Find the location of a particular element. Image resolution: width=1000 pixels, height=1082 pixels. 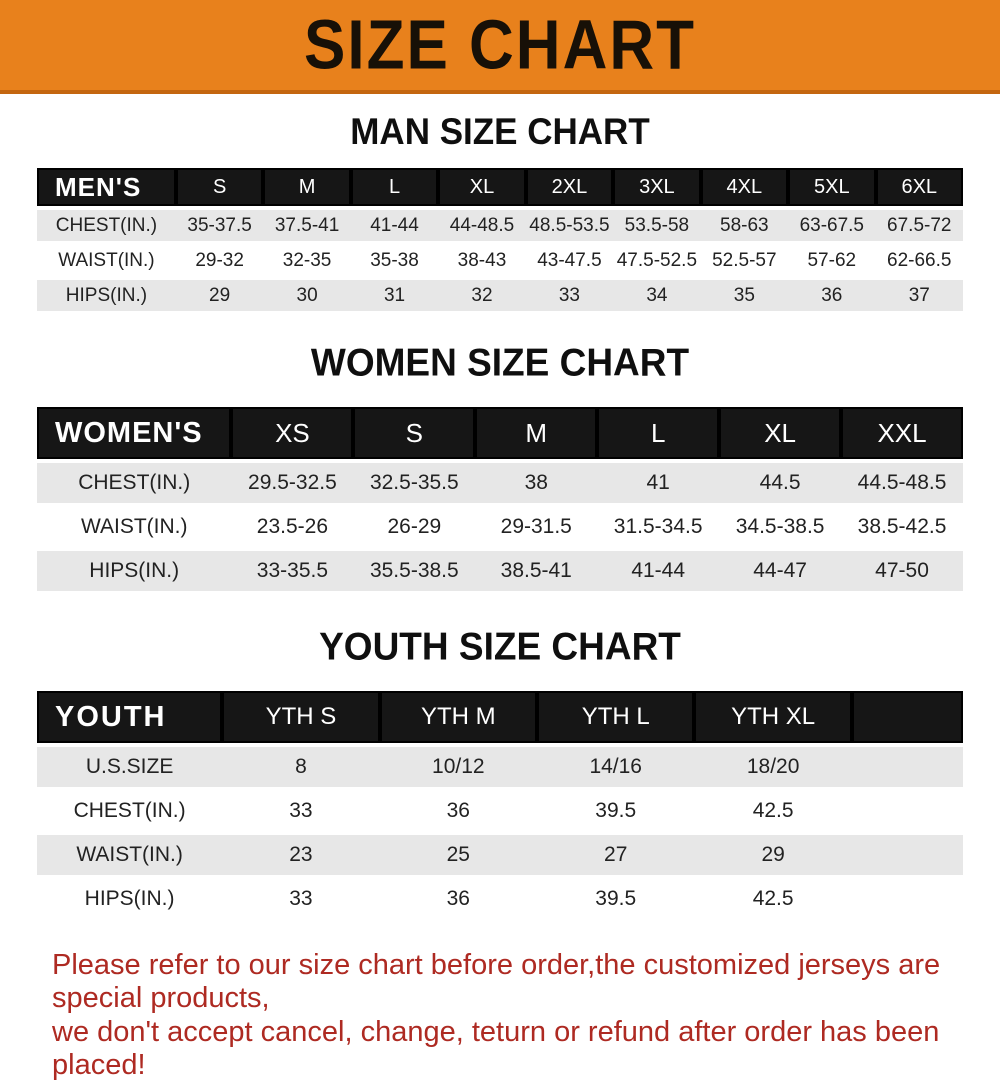

size-value-cell: 30 is located at coordinates (307, 295).